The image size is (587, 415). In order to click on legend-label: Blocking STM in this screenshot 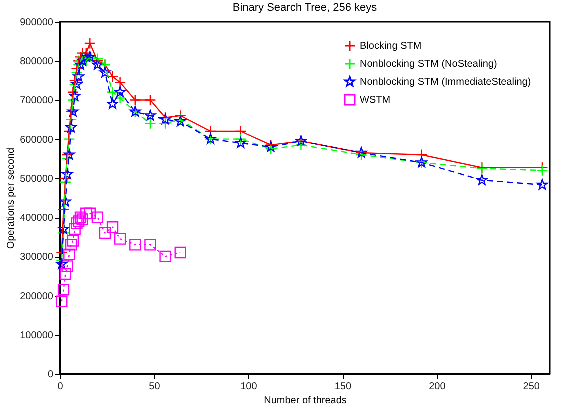, I will do `click(391, 46)`.